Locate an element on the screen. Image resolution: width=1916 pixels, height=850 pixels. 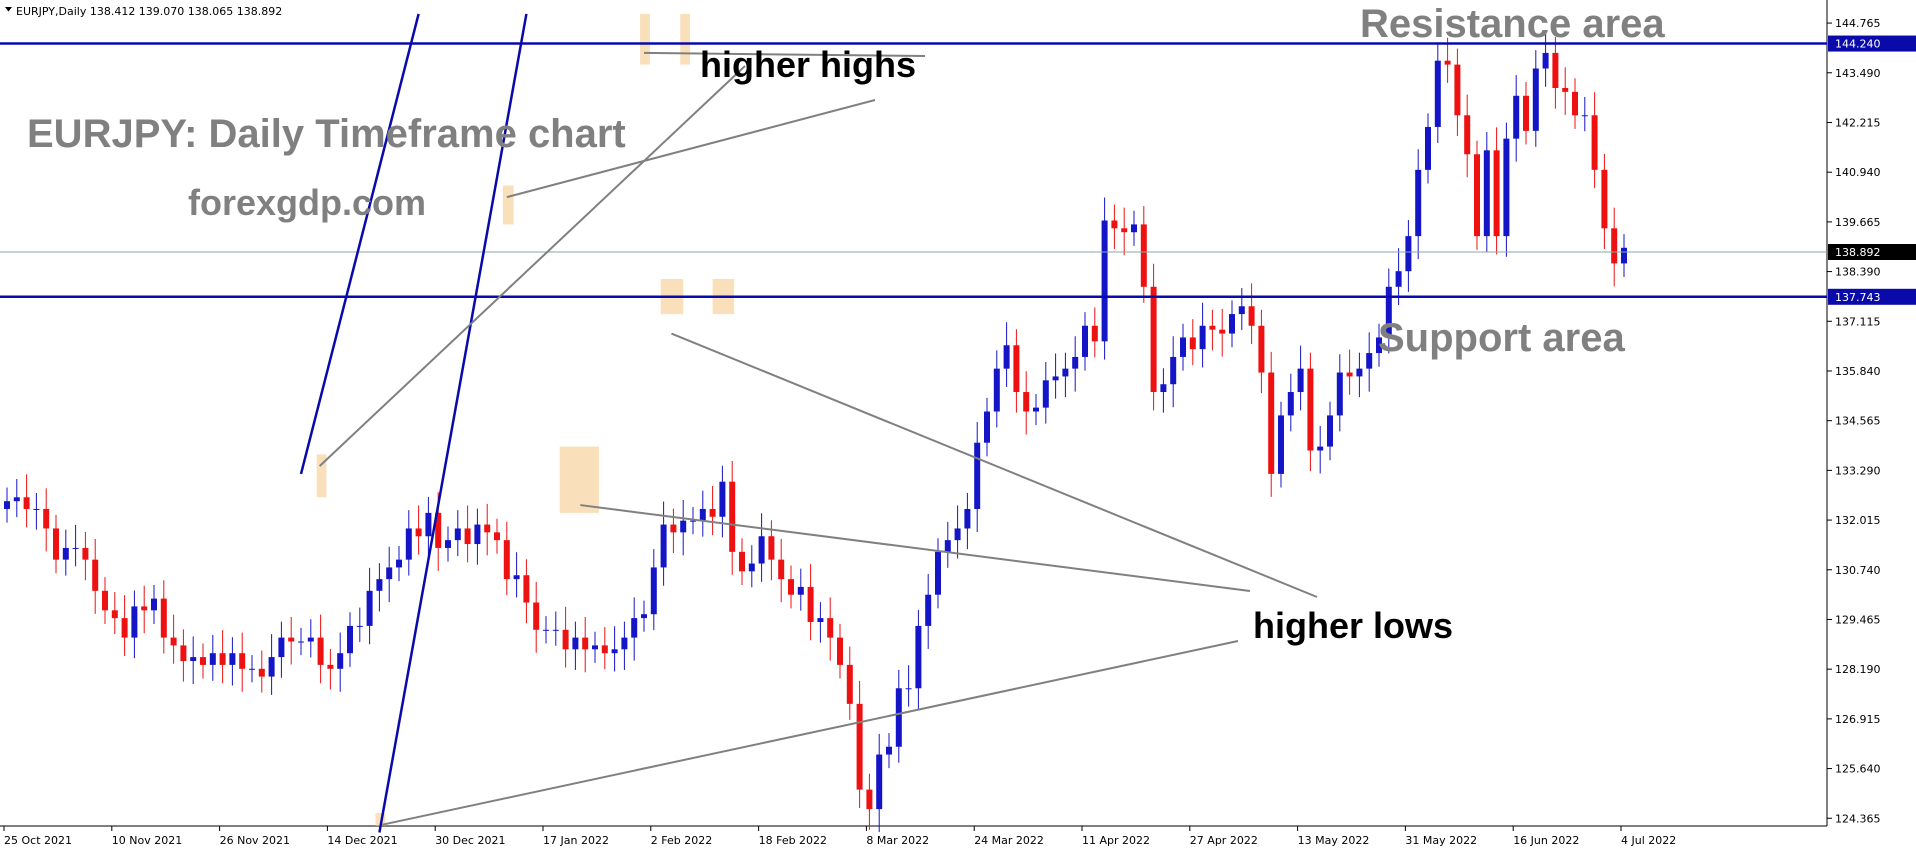
x-tick-label: 18 Feb 2022 is located at coordinates (793, 840).